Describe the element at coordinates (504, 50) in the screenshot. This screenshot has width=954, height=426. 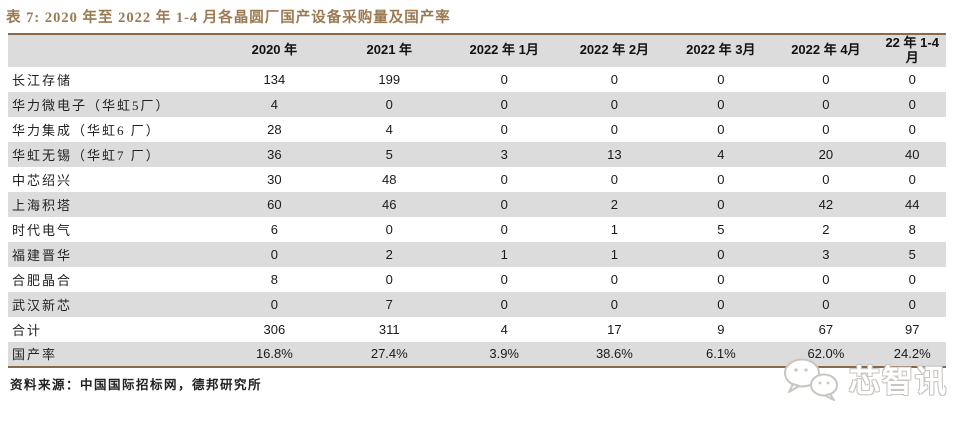
I see `column-header-cell: 2022 年 1月` at that location.